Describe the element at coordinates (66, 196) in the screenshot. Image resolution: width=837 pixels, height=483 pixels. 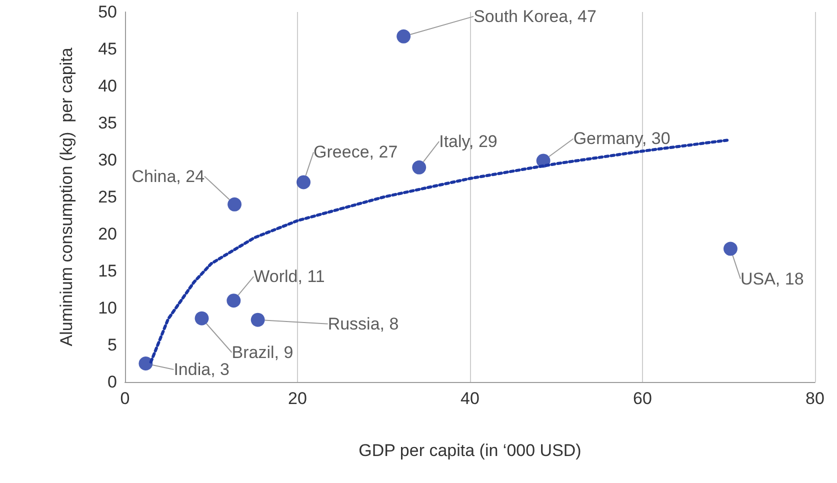
I see `y-axis-title: Aluminium consumption (kg) per capita` at that location.